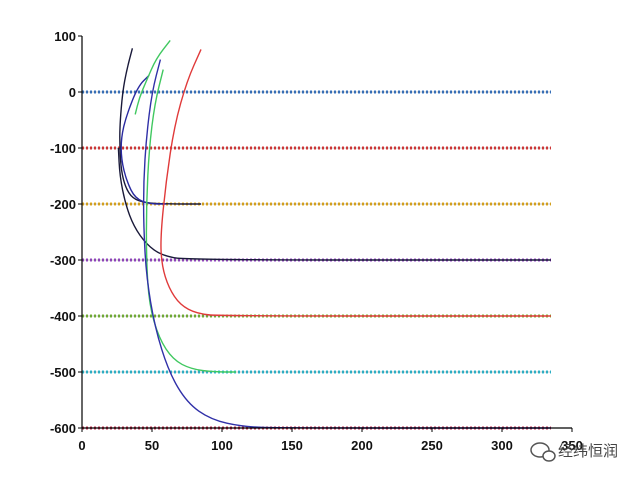  Describe the element at coordinates (63, 316) in the screenshot. I see `y-tick-label: -400` at that location.